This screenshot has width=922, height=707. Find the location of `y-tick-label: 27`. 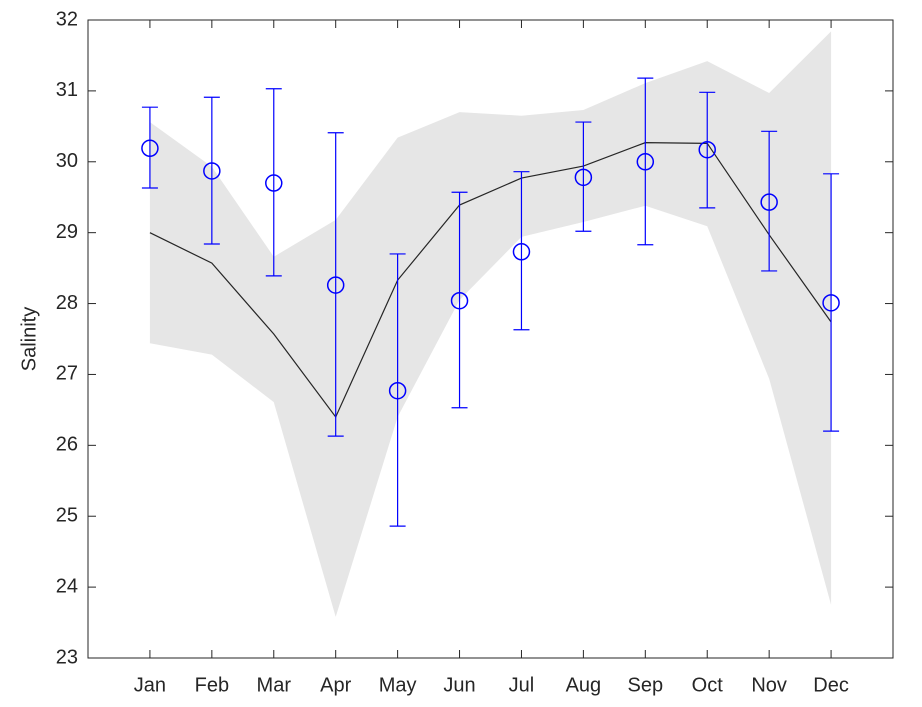

y-tick-label: 27 is located at coordinates (67, 374).